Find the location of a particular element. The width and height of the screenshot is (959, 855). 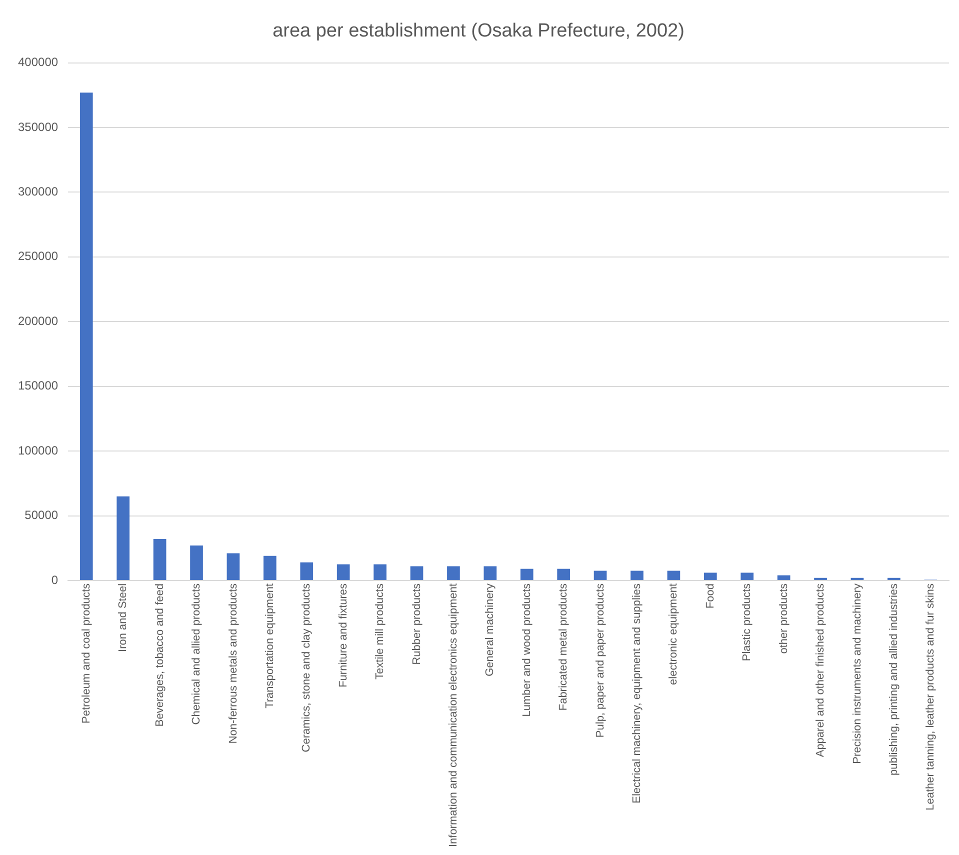

x-tick-label: Rubber products is located at coordinates (416, 623).